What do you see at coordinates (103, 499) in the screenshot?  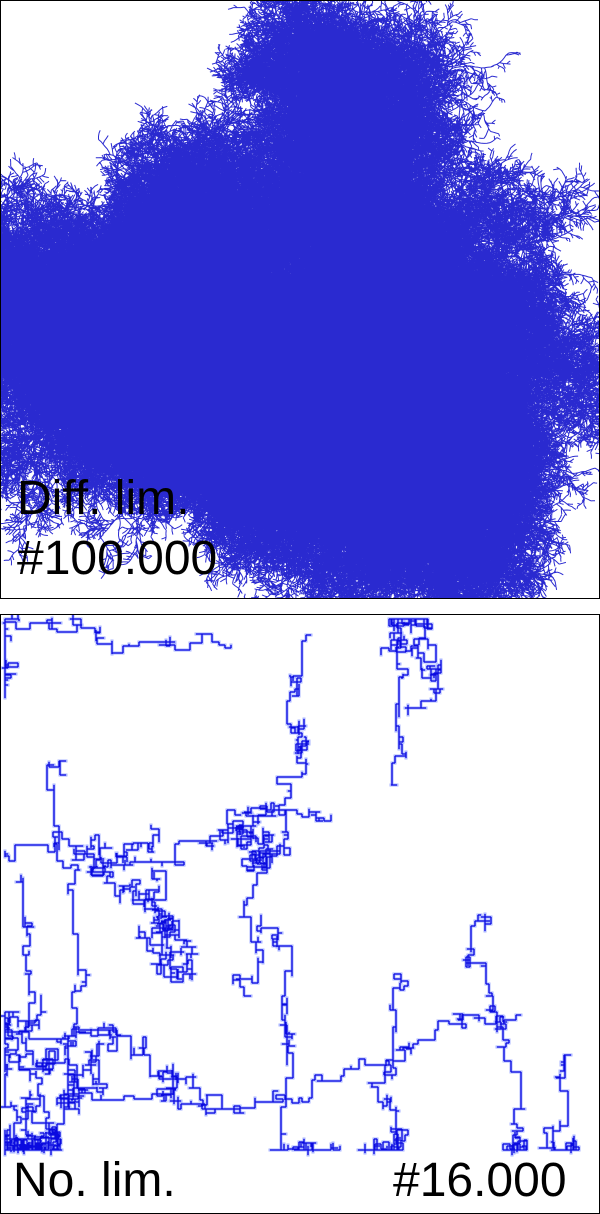 I see `panel-title: Diff. lim.` at bounding box center [103, 499].